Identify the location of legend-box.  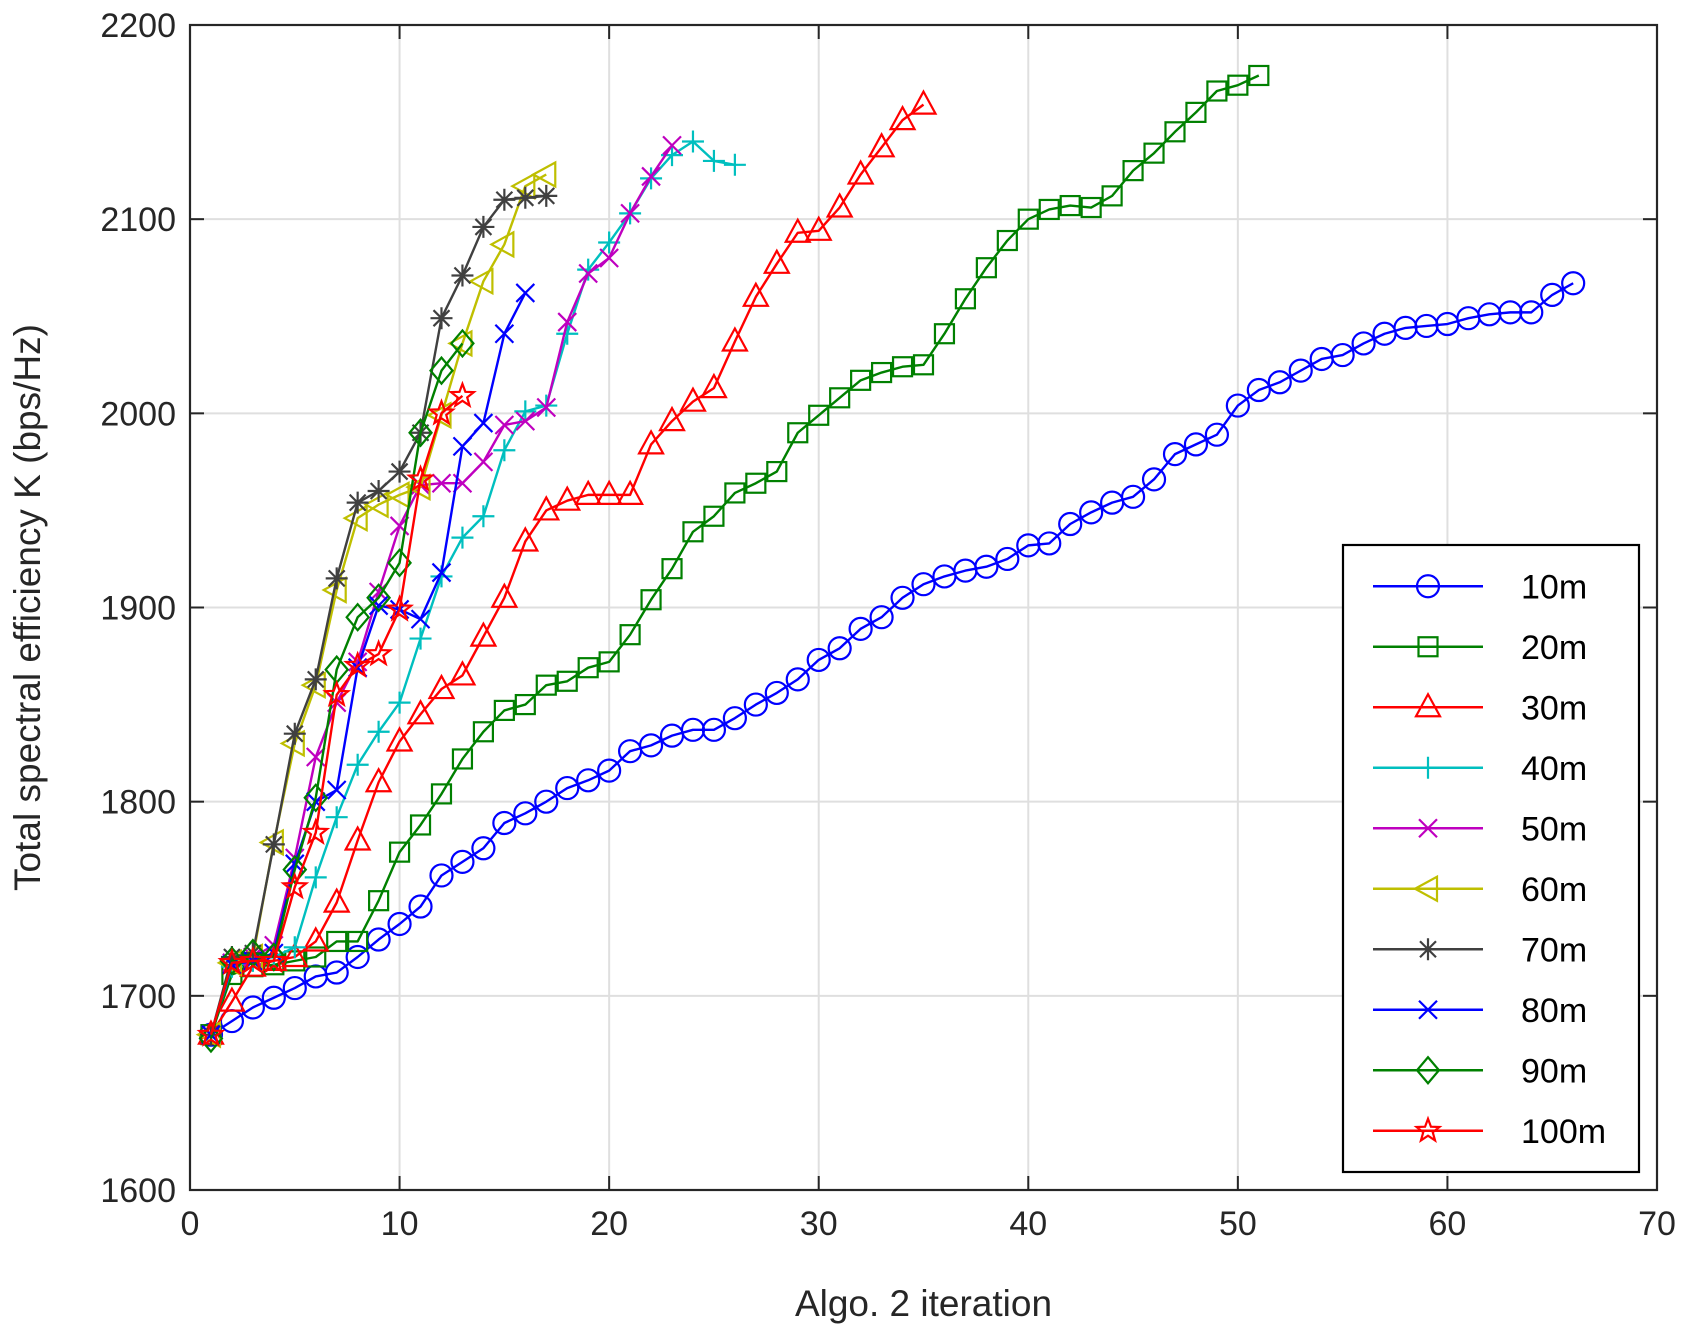
(1491, 858).